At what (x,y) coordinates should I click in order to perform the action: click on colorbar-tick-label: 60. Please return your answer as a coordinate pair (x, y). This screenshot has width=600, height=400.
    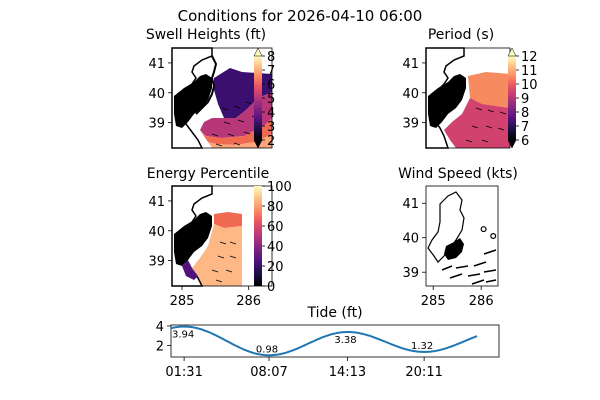
    Looking at the image, I should click on (275, 227).